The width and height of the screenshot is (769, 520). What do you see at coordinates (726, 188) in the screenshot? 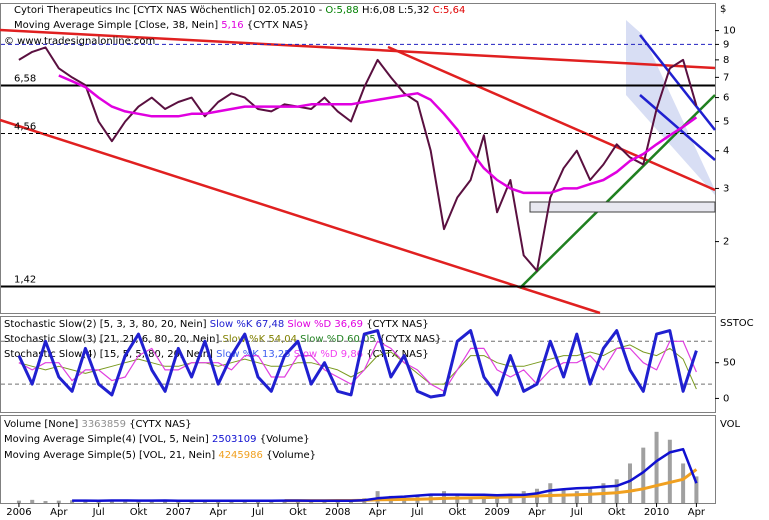
I see `y-tick-label: 3` at bounding box center [726, 188].